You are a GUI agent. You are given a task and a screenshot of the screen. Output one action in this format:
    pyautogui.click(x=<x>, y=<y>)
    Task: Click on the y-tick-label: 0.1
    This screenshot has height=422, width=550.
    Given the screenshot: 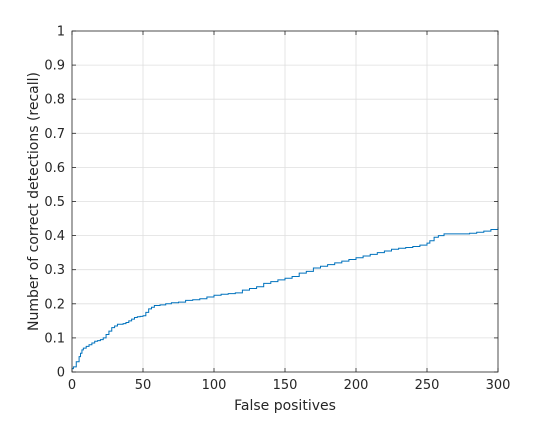 What is the action you would take?
    pyautogui.click(x=54, y=338)
    